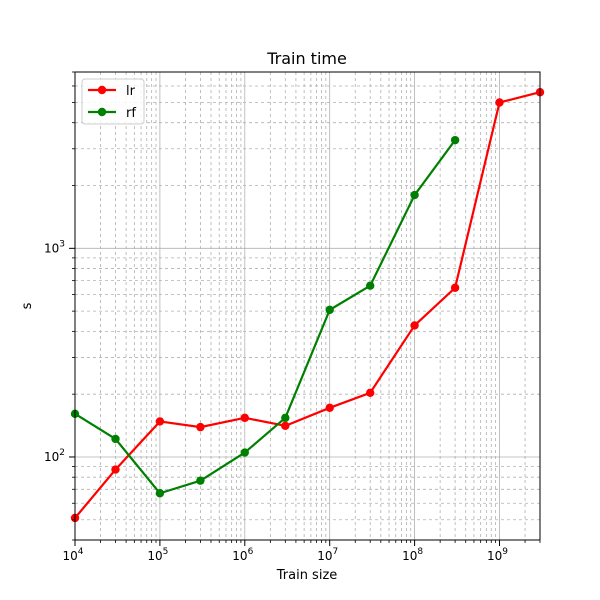 The image size is (600, 600). What do you see at coordinates (102, 112) in the screenshot?
I see `legend-marker-rf` at bounding box center [102, 112].